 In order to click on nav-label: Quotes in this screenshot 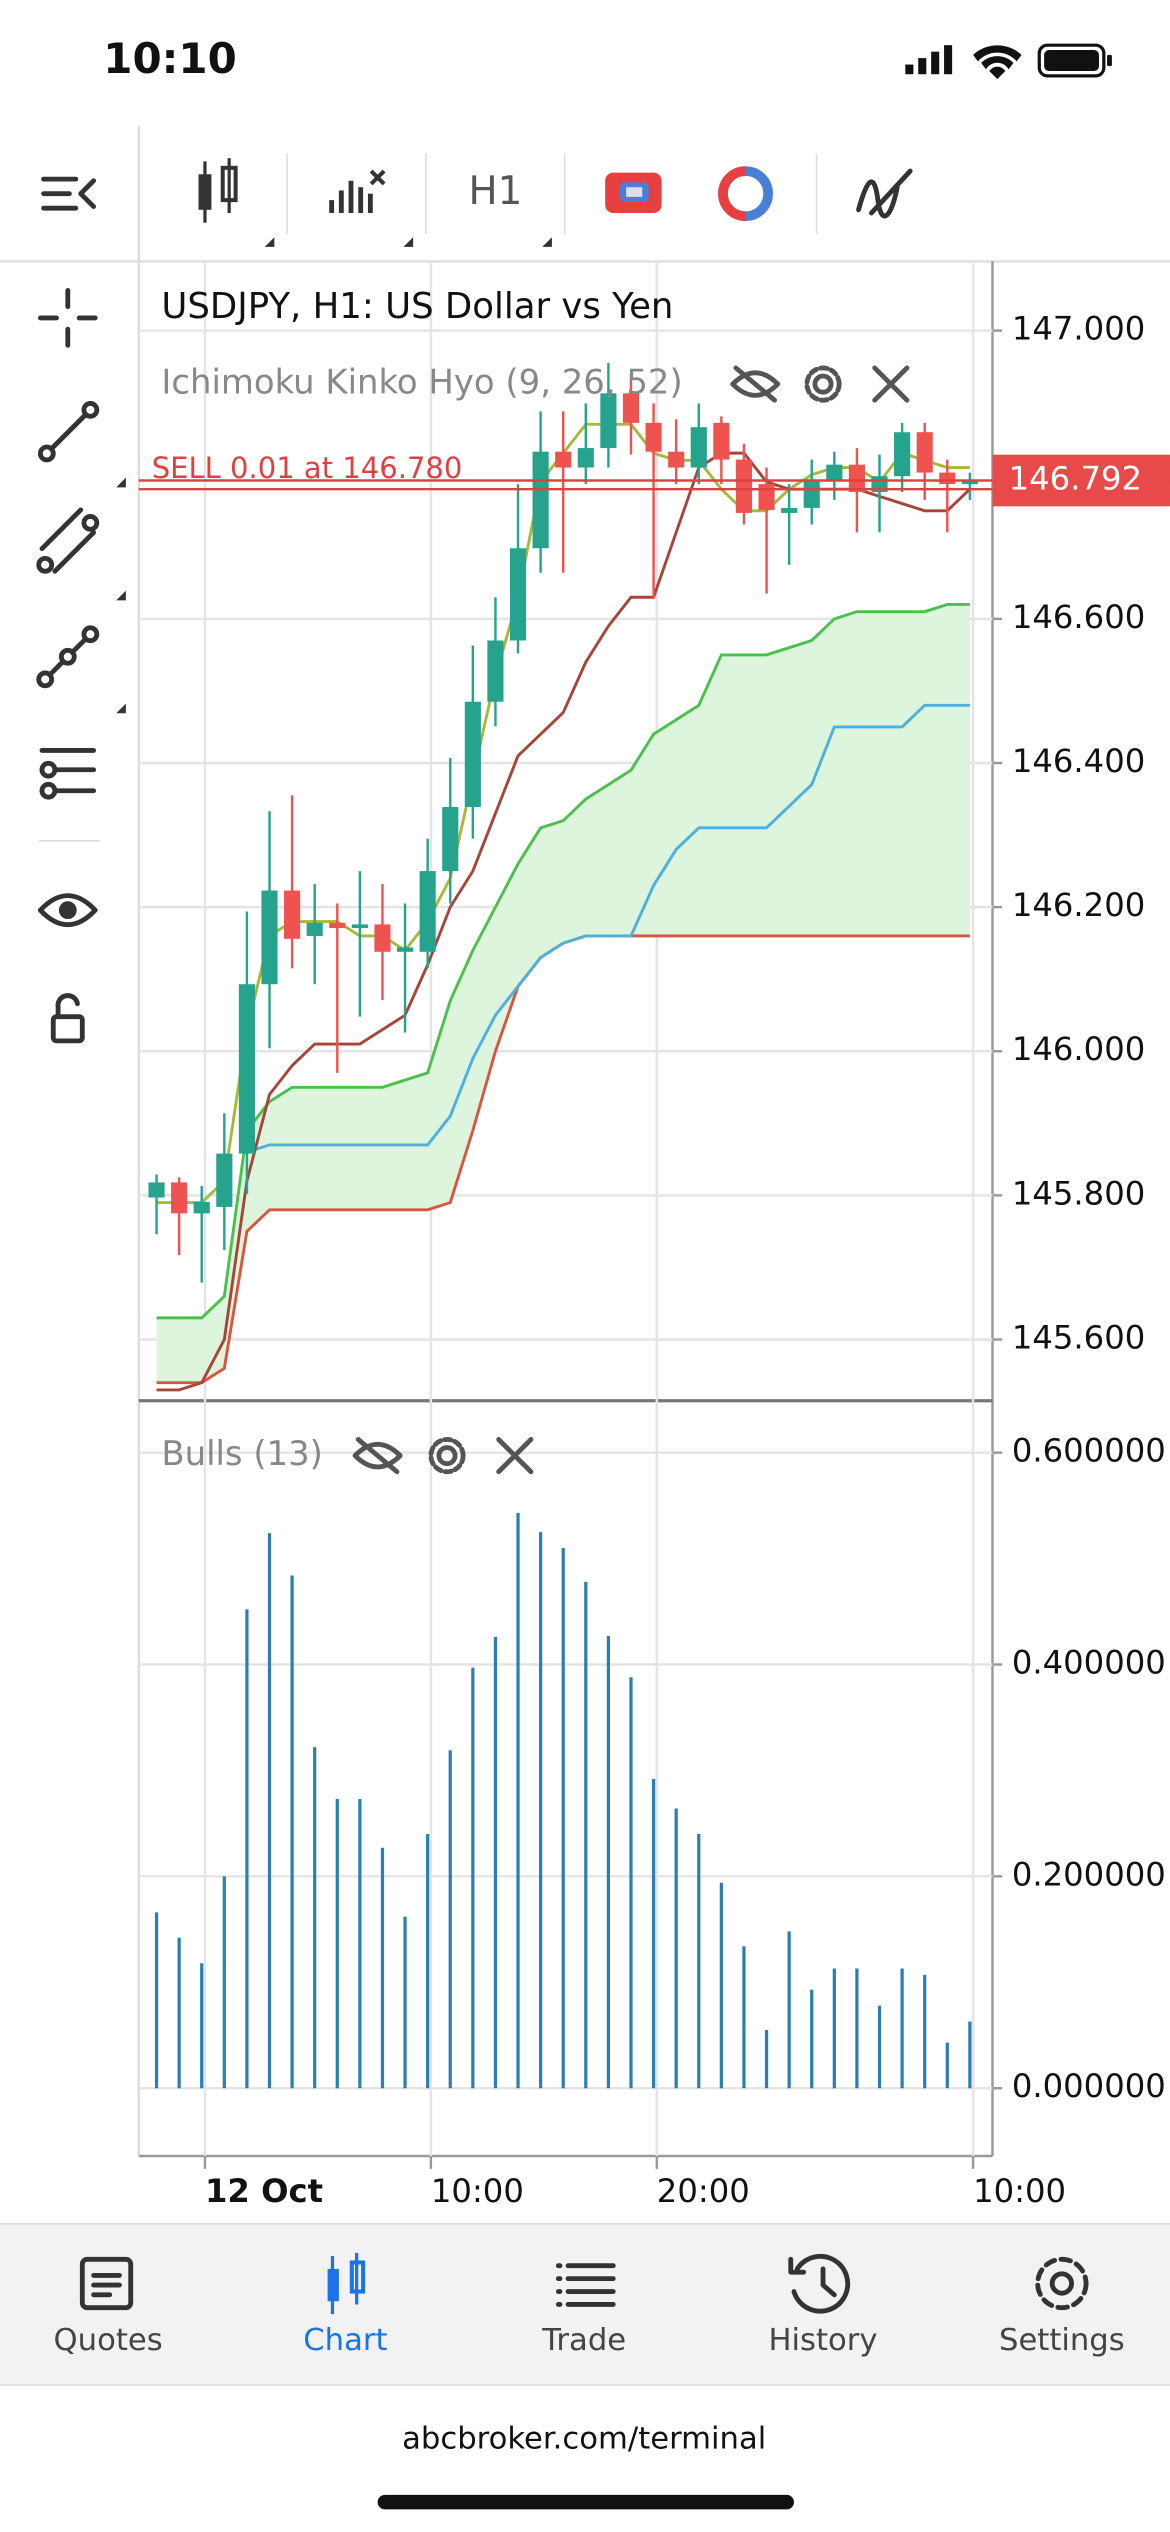, I will do `click(108, 2340)`.